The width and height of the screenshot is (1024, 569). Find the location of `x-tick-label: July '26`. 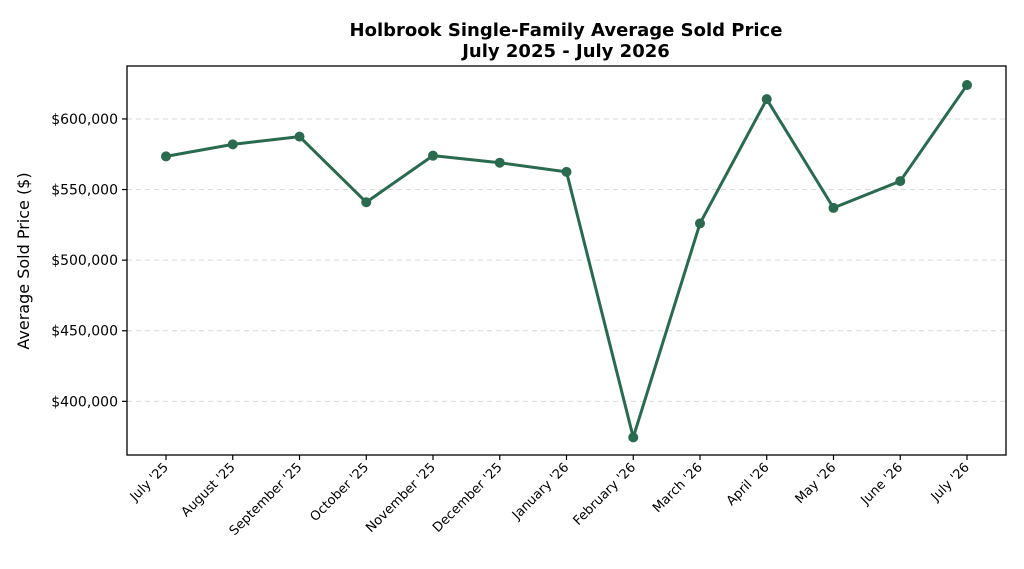

x-tick-label: July '26 is located at coordinates (950, 482).